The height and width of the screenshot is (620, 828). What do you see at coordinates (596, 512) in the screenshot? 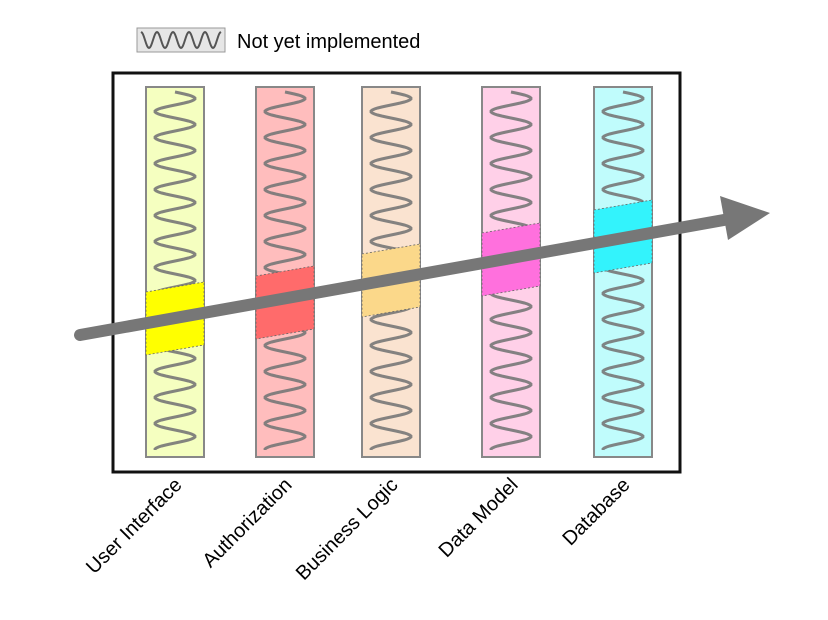
I see `layer-label: Database` at bounding box center [596, 512].